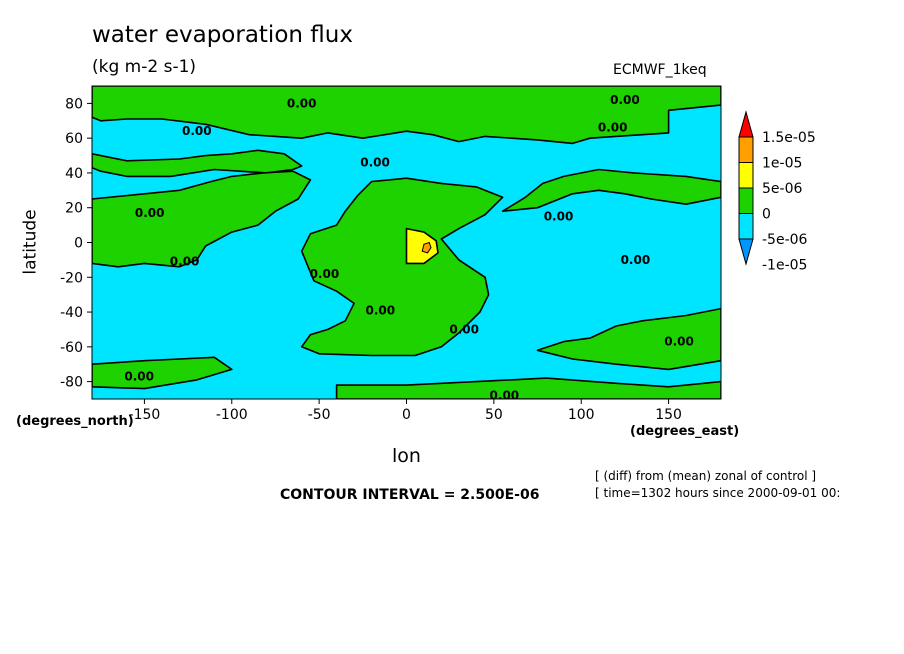 The width and height of the screenshot is (904, 654). Describe the element at coordinates (505, 396) in the screenshot. I see `contour-label-14: 0.00` at that location.